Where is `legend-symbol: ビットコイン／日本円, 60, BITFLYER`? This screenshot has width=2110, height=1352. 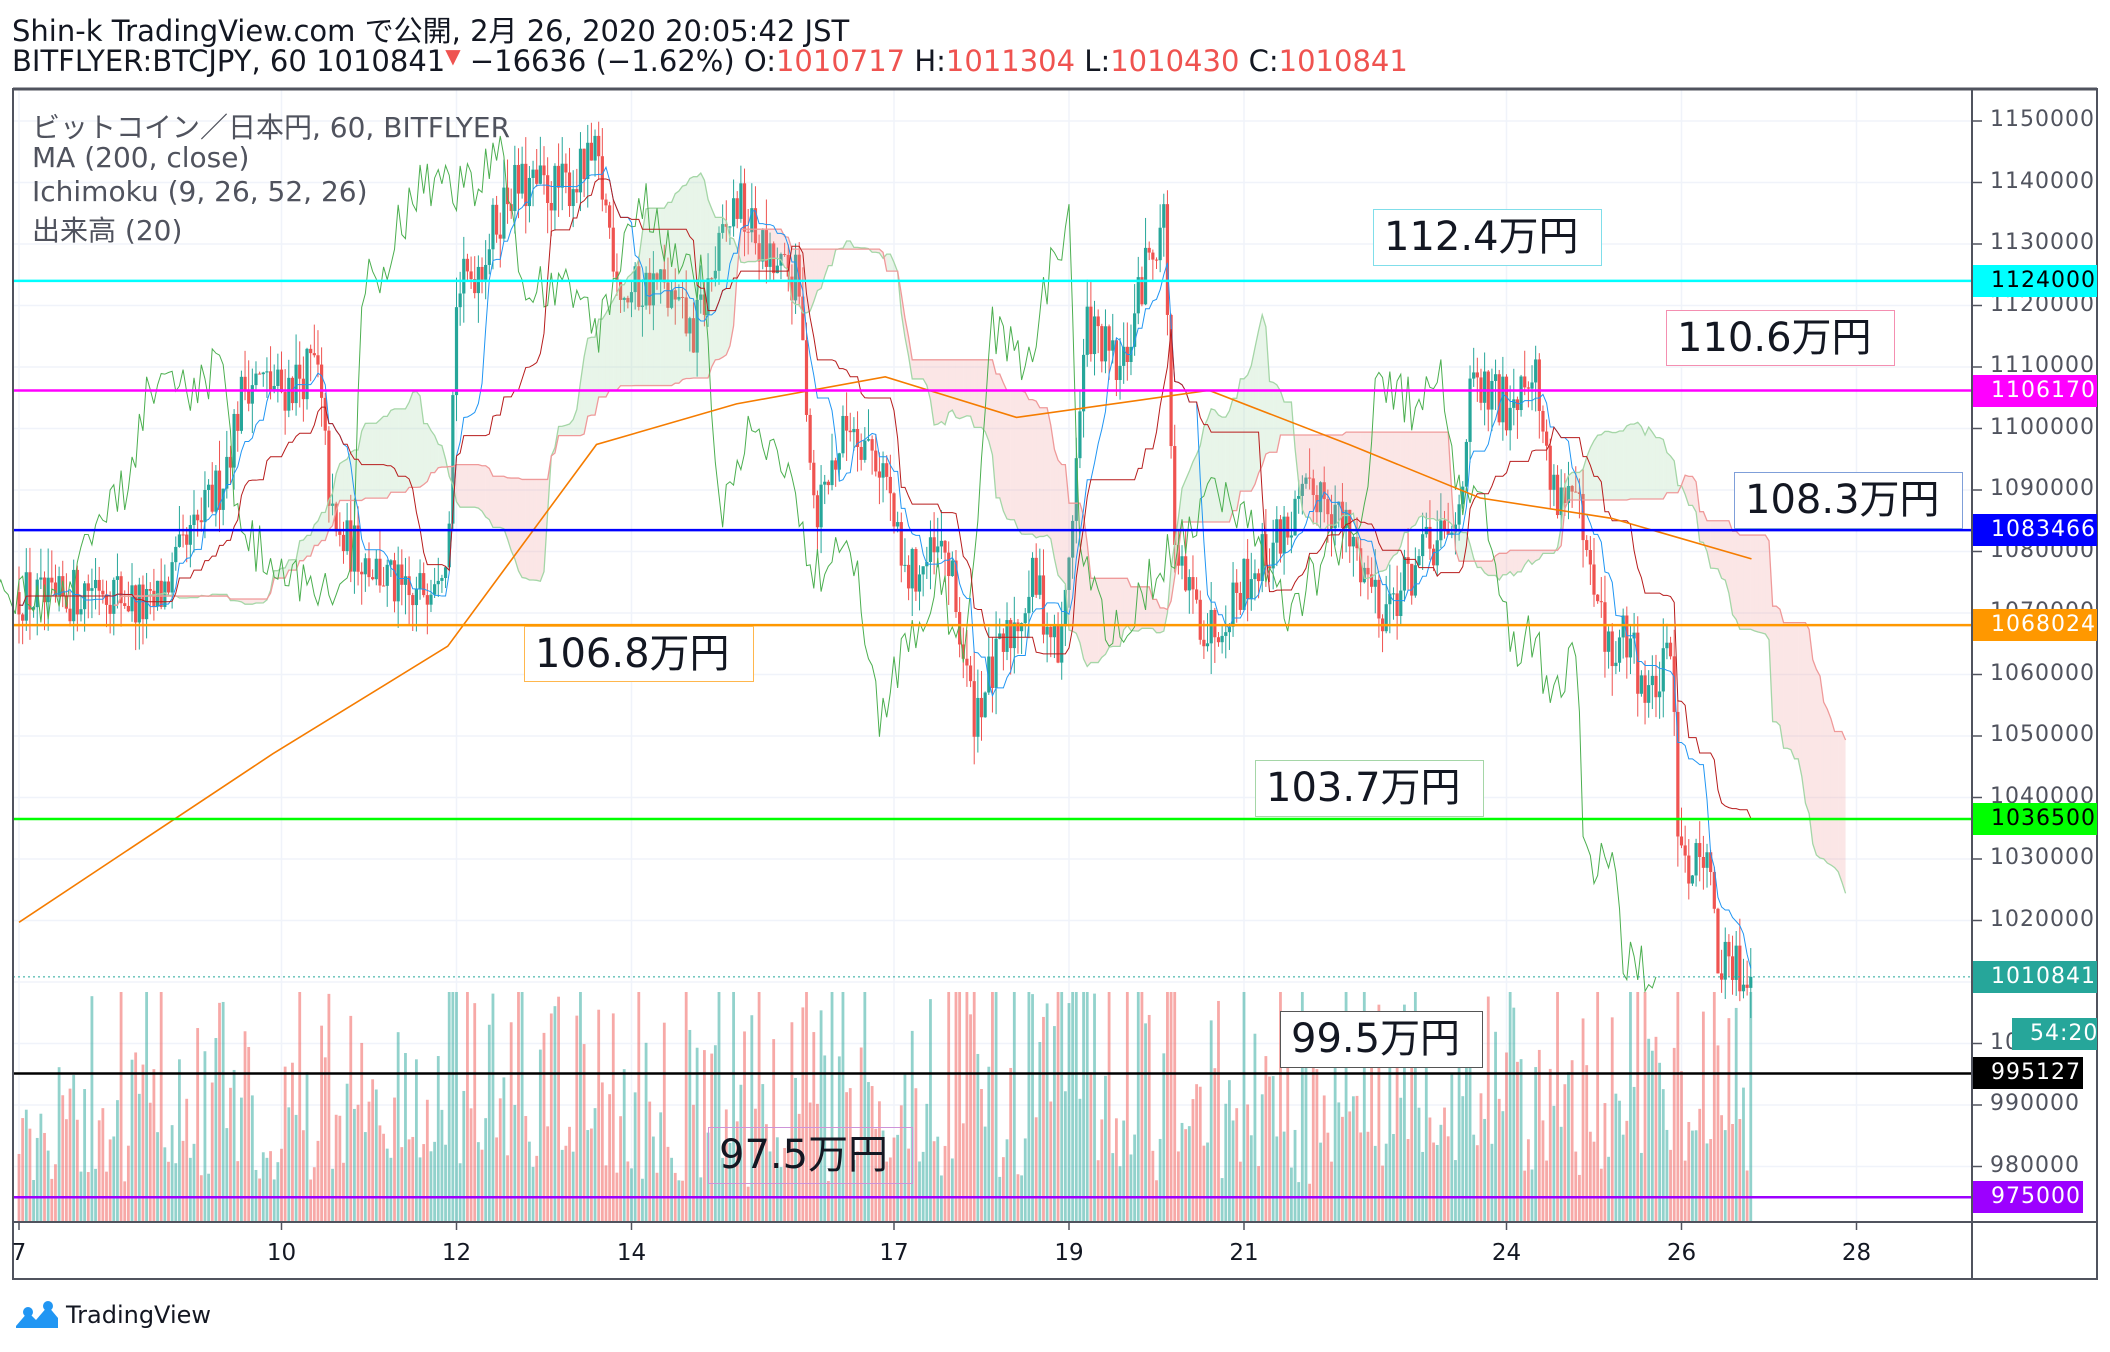
legend-symbol: ビットコイン／日本円, 60, BITFLYER is located at coordinates (271, 127).